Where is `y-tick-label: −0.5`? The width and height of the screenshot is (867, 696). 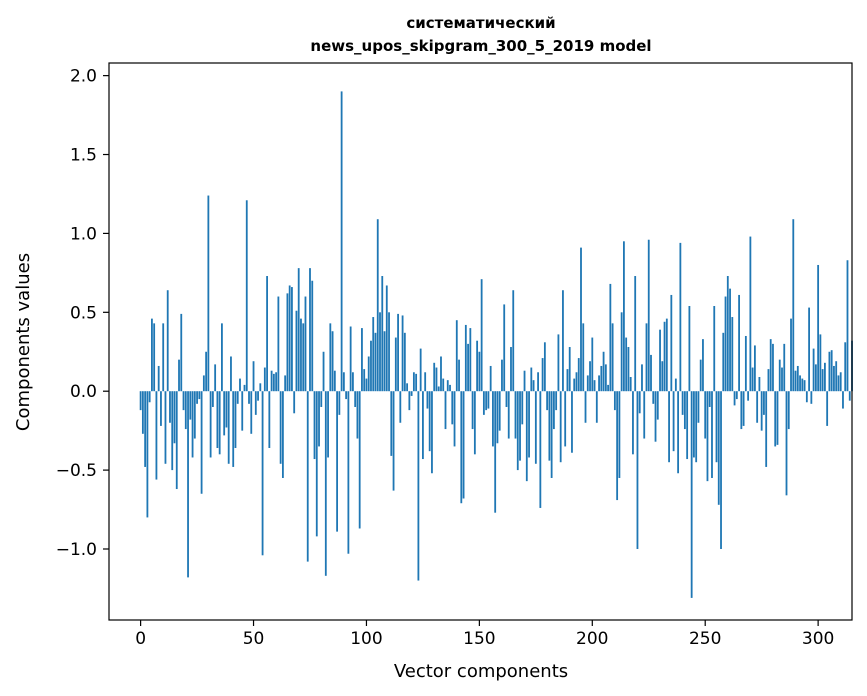
y-tick-label: −0.5 is located at coordinates (76, 471).